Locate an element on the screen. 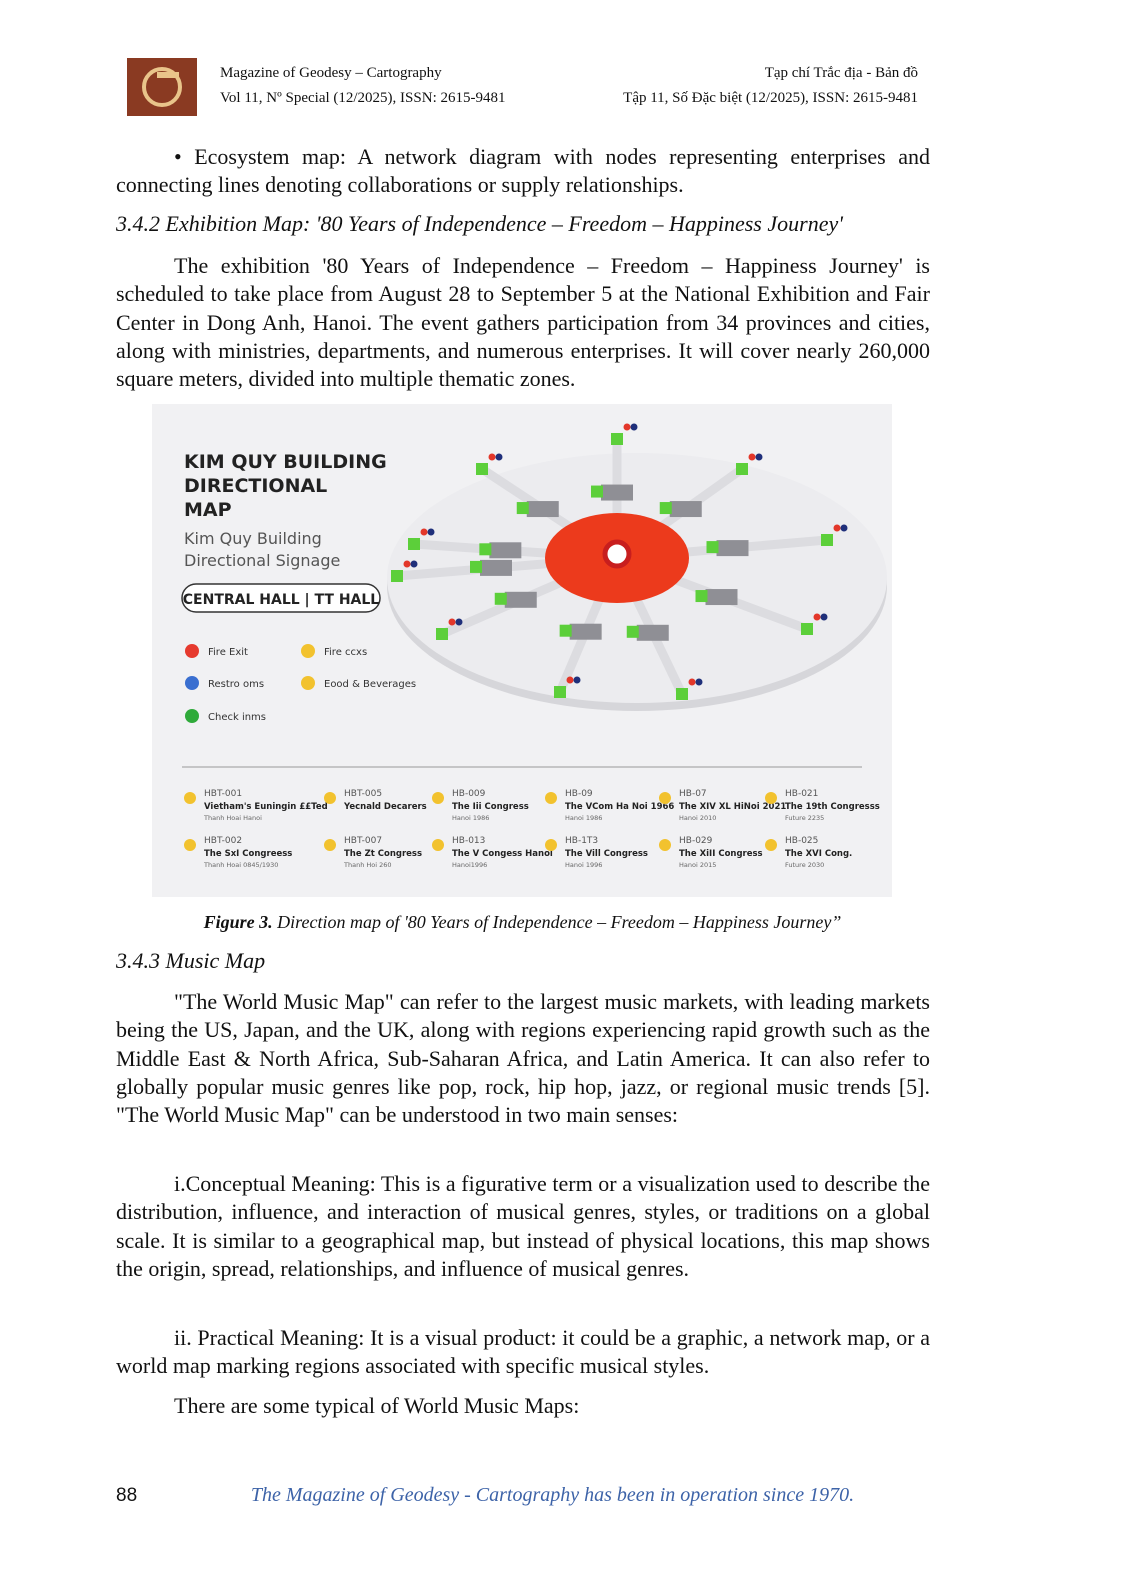 This screenshot has width=1123, height=1595. item-sub: Hanoi1996 is located at coordinates (469, 865).